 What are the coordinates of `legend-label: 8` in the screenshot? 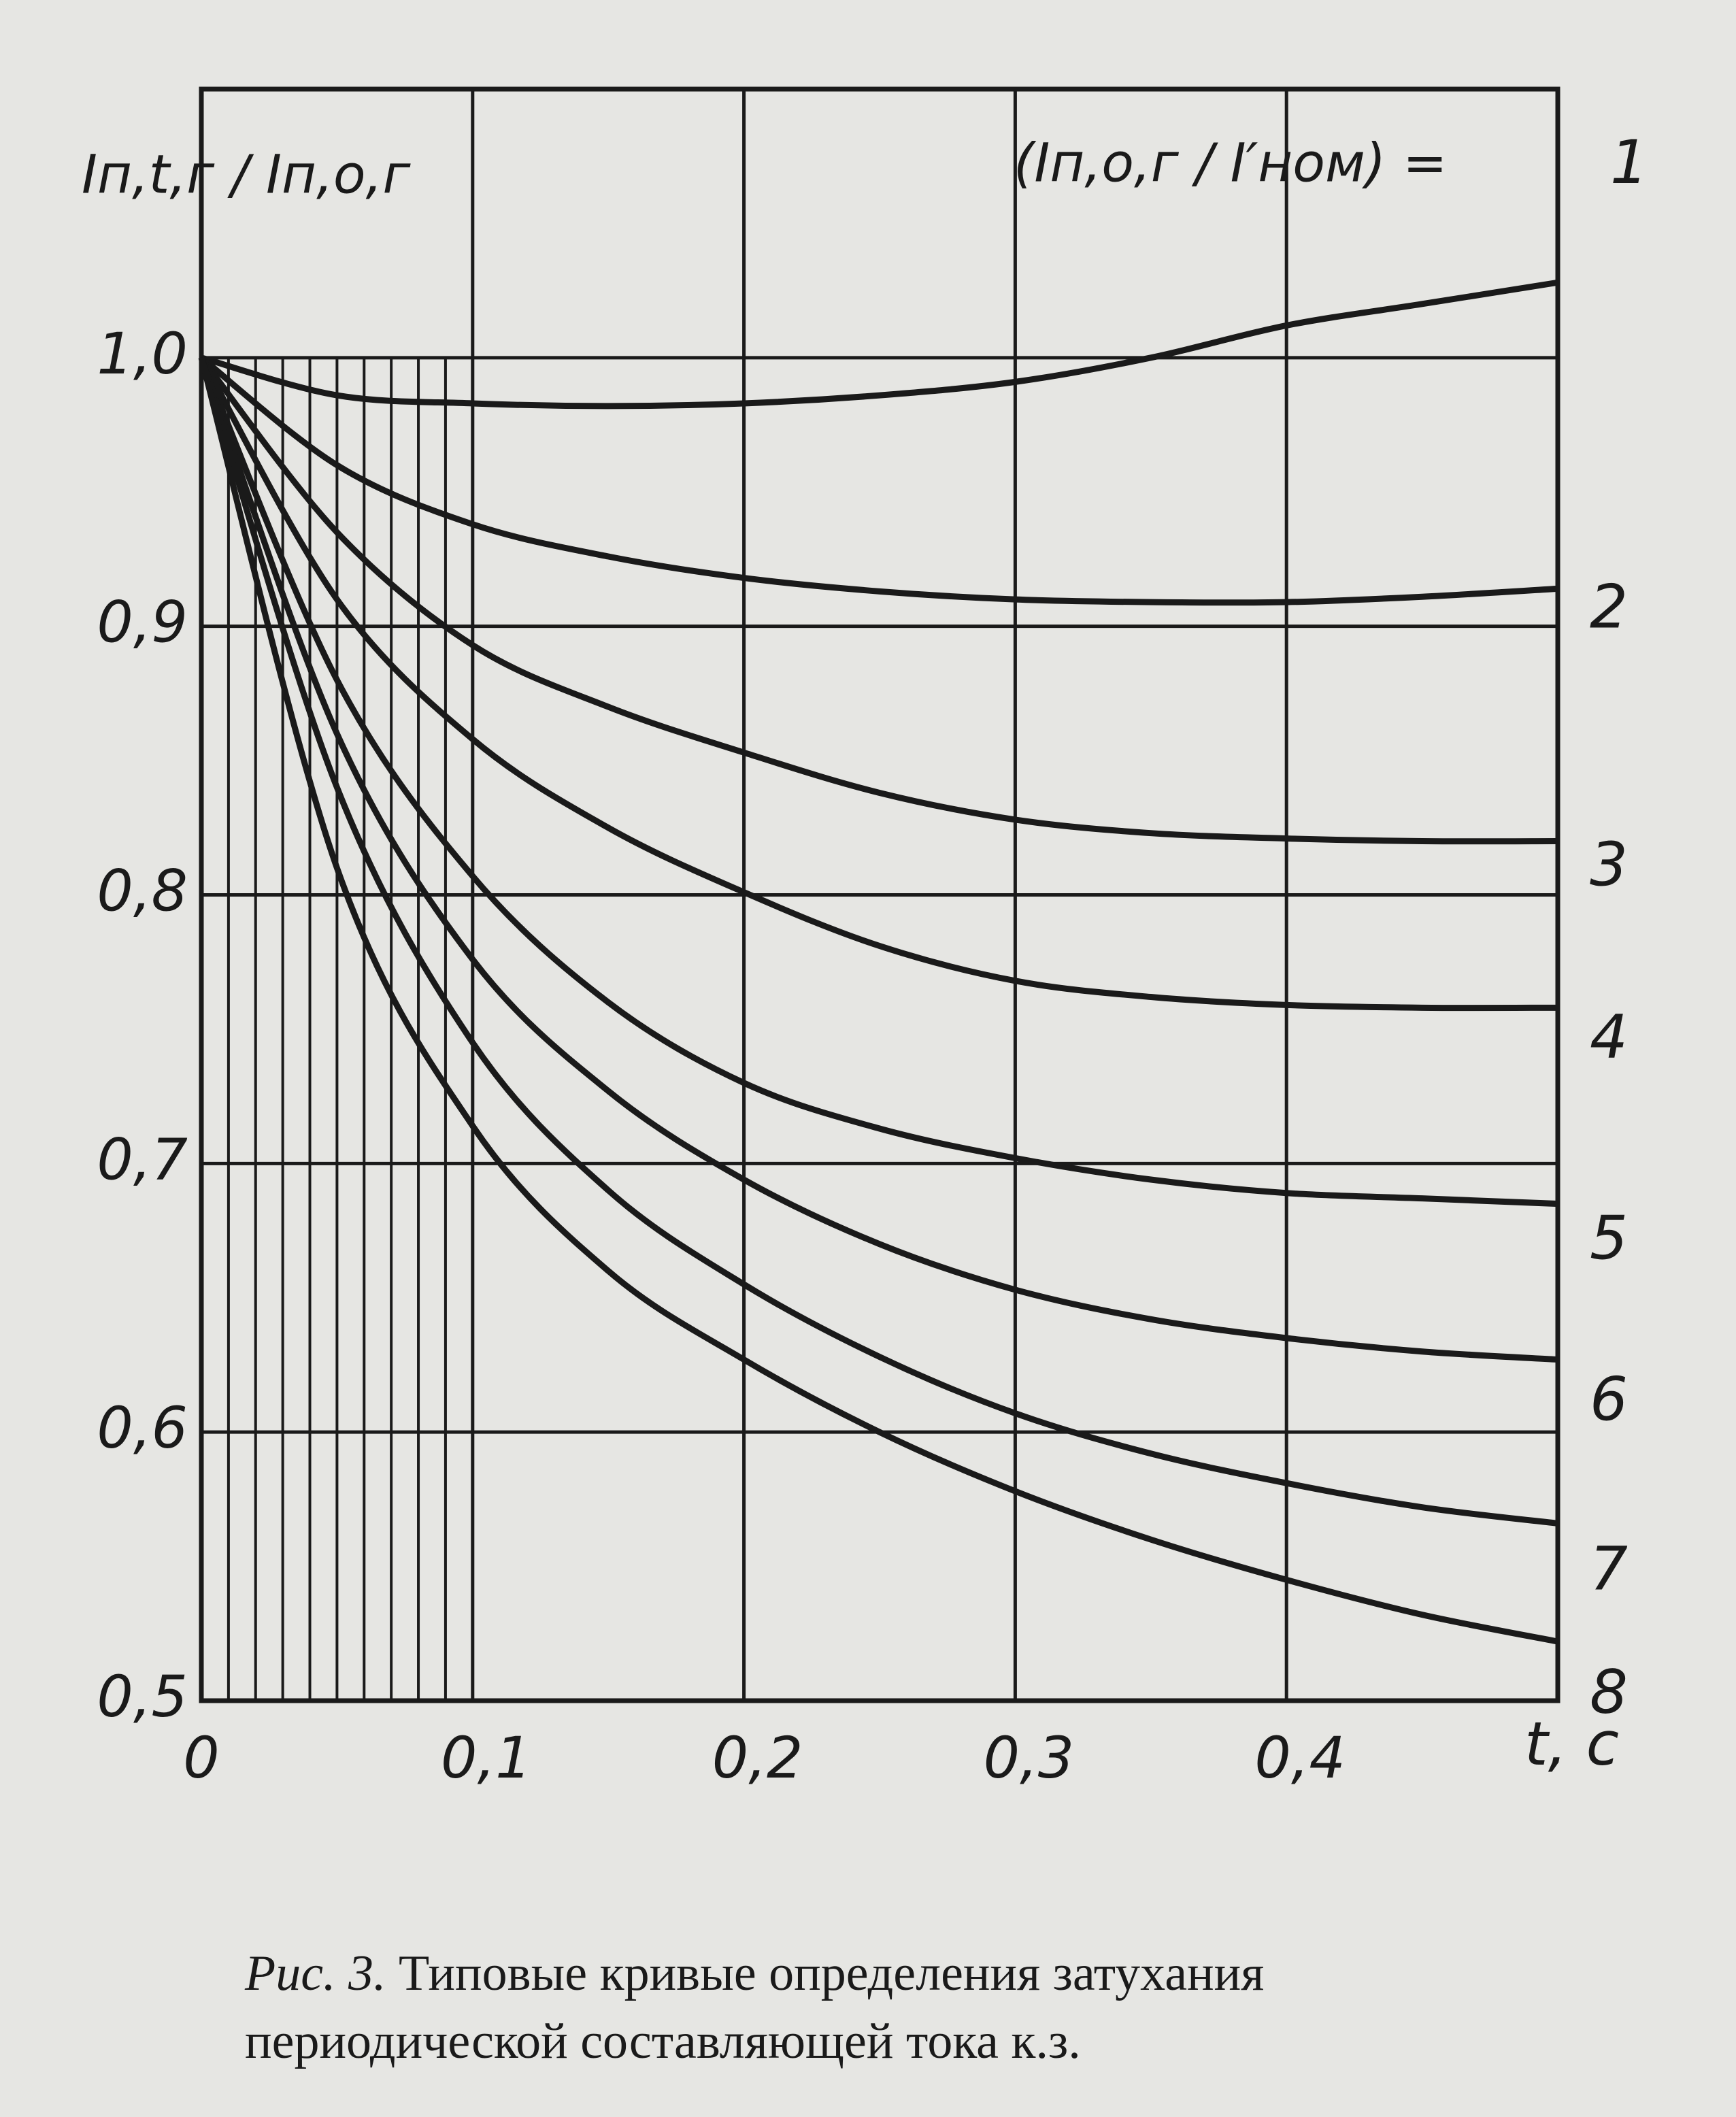 It's located at (1609, 1692).